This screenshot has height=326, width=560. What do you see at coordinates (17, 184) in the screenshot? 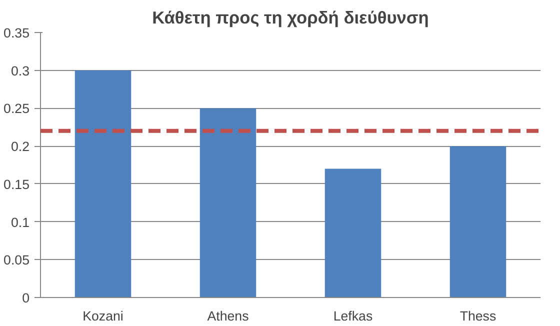
I see `y-tick-label: 0.15` at bounding box center [17, 184].